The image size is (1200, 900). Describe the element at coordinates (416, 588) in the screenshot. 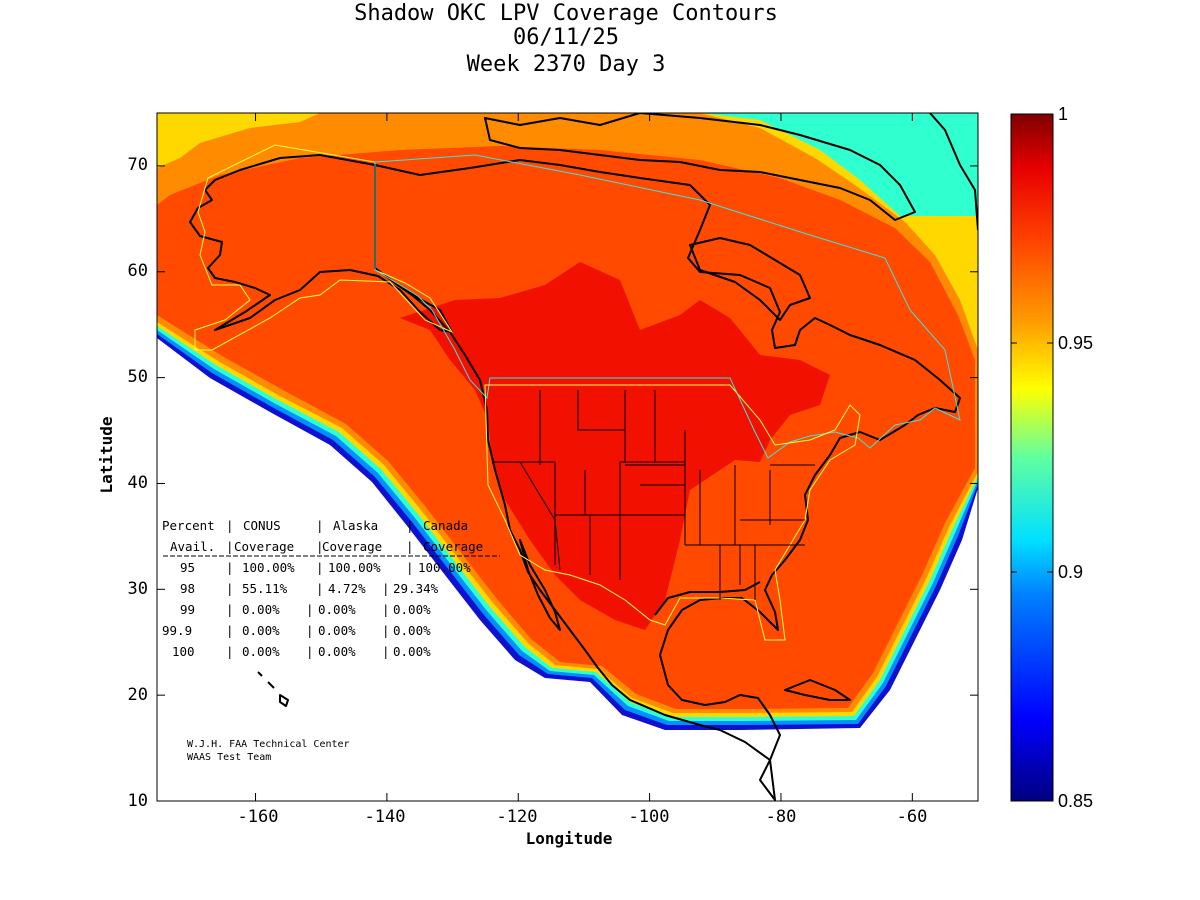

I see `table-cell-canada: 29.34%` at that location.